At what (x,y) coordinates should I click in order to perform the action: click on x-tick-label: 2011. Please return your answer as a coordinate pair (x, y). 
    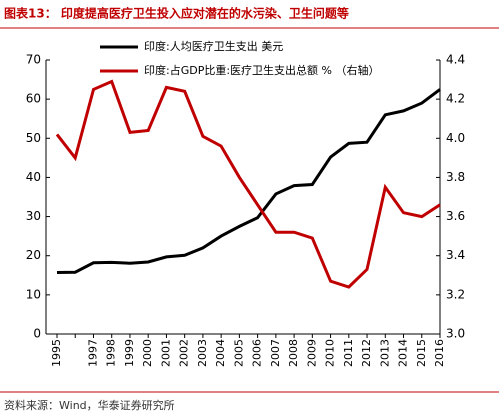
    Looking at the image, I should click on (348, 353).